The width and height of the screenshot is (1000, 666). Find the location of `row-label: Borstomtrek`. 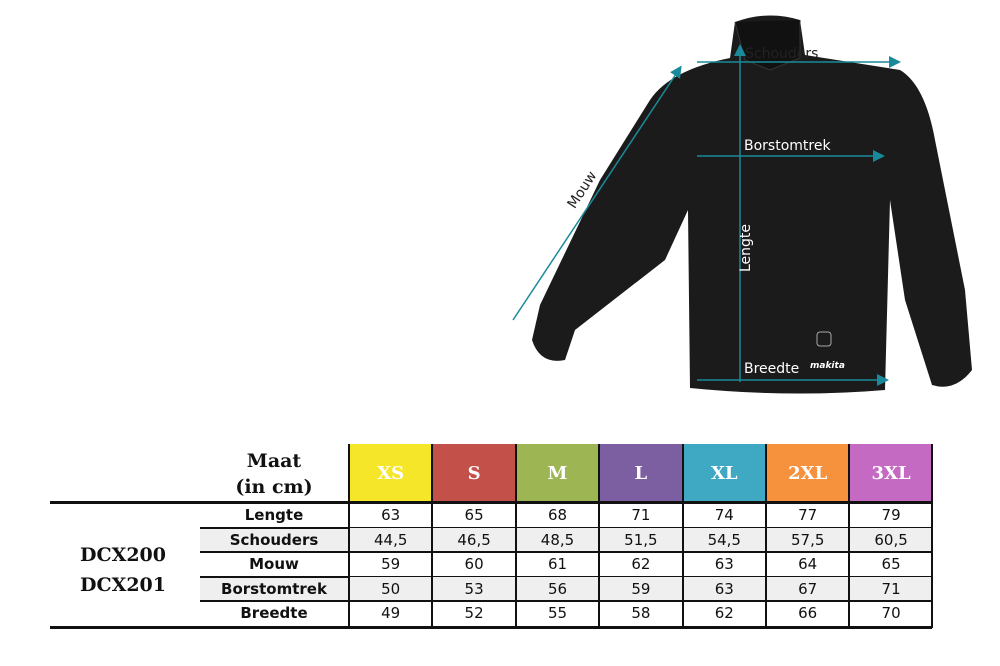

row-label: Borstomtrek is located at coordinates (274, 589).